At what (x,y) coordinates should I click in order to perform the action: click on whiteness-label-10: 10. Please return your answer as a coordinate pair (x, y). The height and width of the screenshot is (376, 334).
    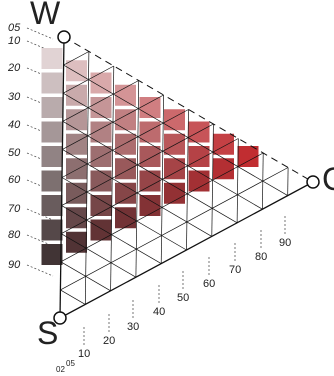
    Looking at the image, I should click on (14, 41).